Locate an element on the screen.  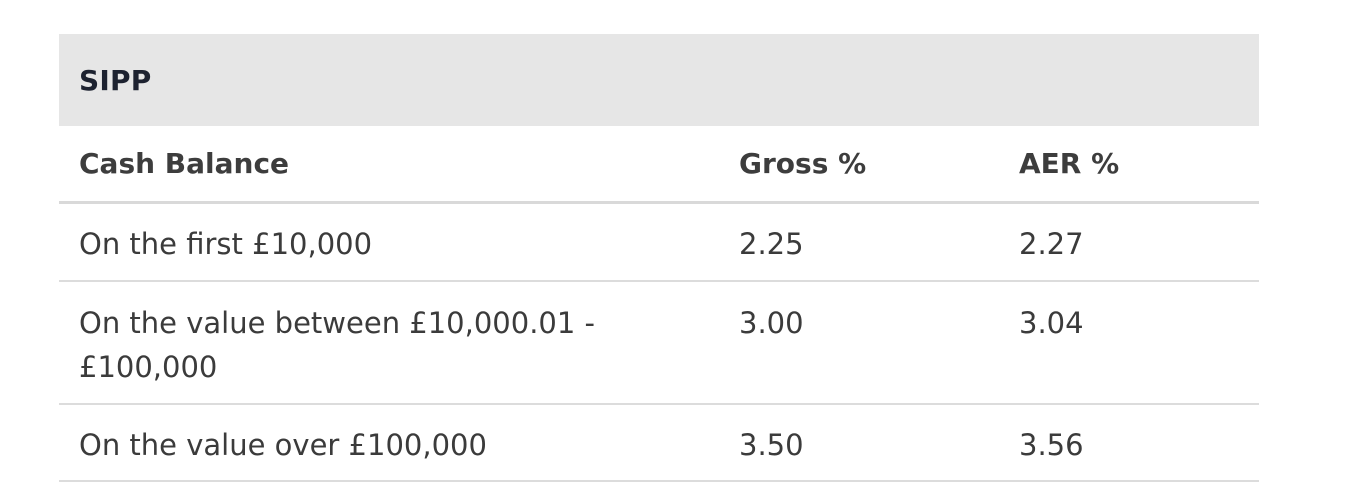
cell-gross: 3.50 is located at coordinates (771, 445).